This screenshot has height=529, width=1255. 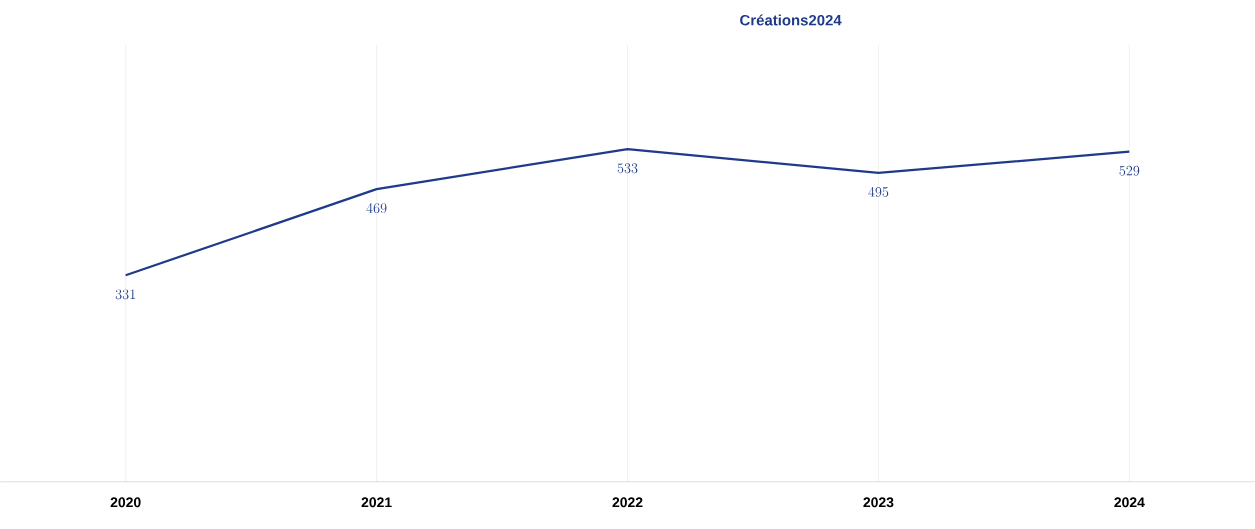 What do you see at coordinates (376, 208) in the screenshot?
I see `data-label: 469` at bounding box center [376, 208].